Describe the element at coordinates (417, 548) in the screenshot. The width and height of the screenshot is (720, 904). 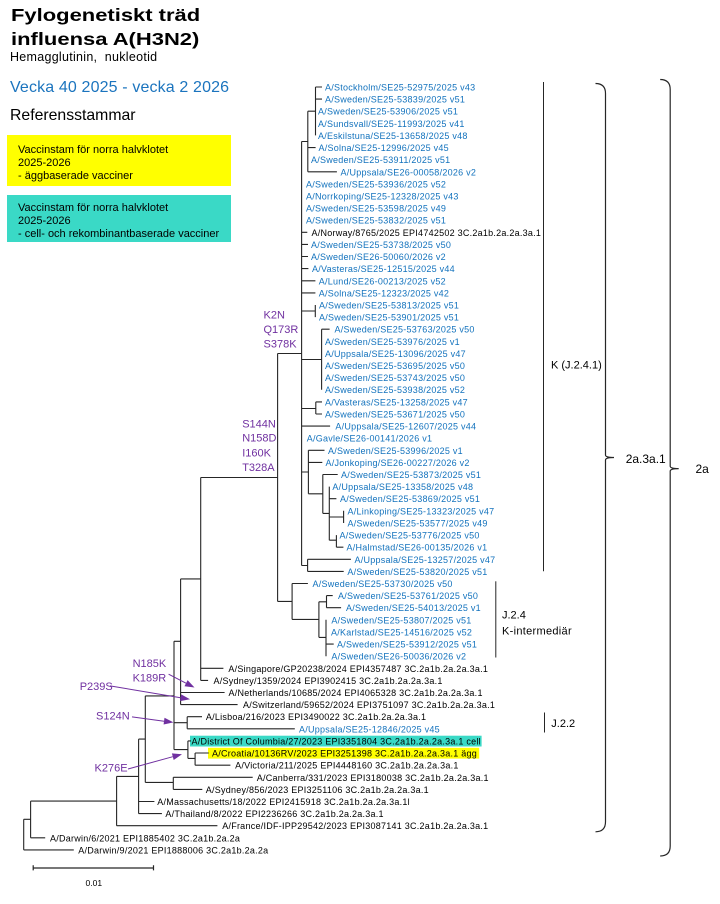
I see `svg-text: A/Halmstad/SE26-00135/2026 v1` at that location.